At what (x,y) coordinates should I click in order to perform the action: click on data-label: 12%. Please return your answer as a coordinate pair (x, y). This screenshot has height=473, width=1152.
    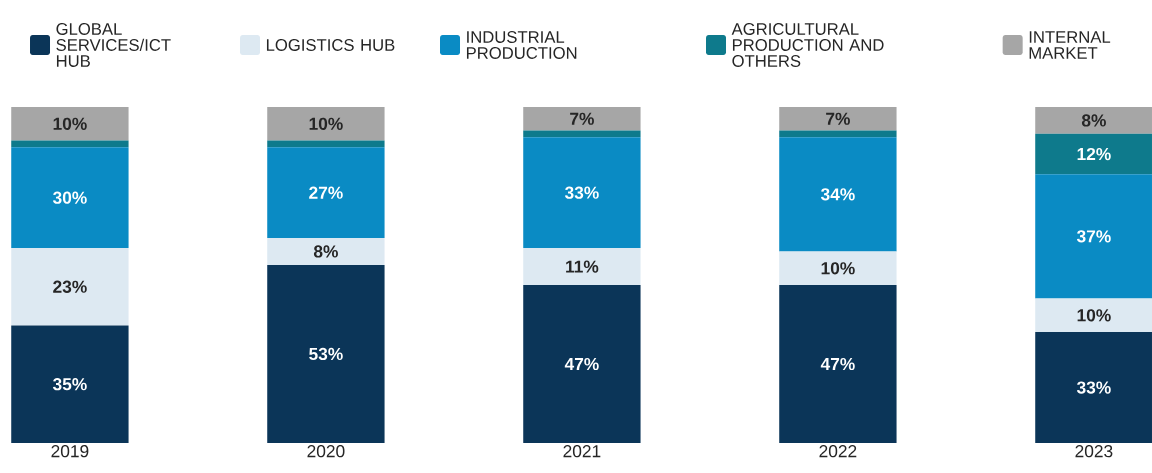
    Looking at the image, I should click on (1094, 154).